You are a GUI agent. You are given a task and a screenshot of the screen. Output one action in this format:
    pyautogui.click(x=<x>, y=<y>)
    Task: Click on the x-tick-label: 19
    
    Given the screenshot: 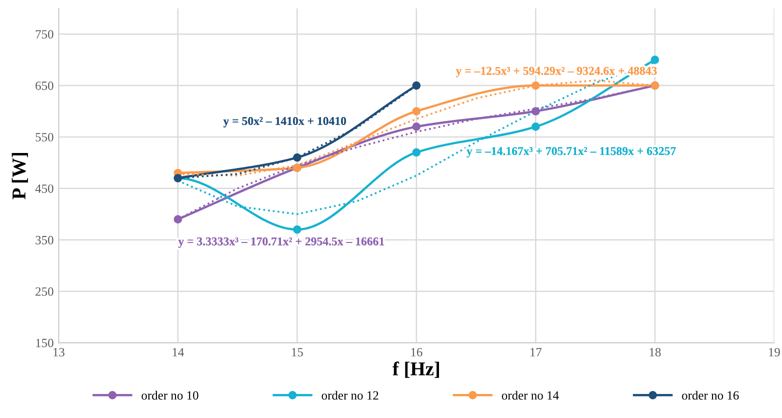 What is the action you would take?
    pyautogui.click(x=774, y=352)
    